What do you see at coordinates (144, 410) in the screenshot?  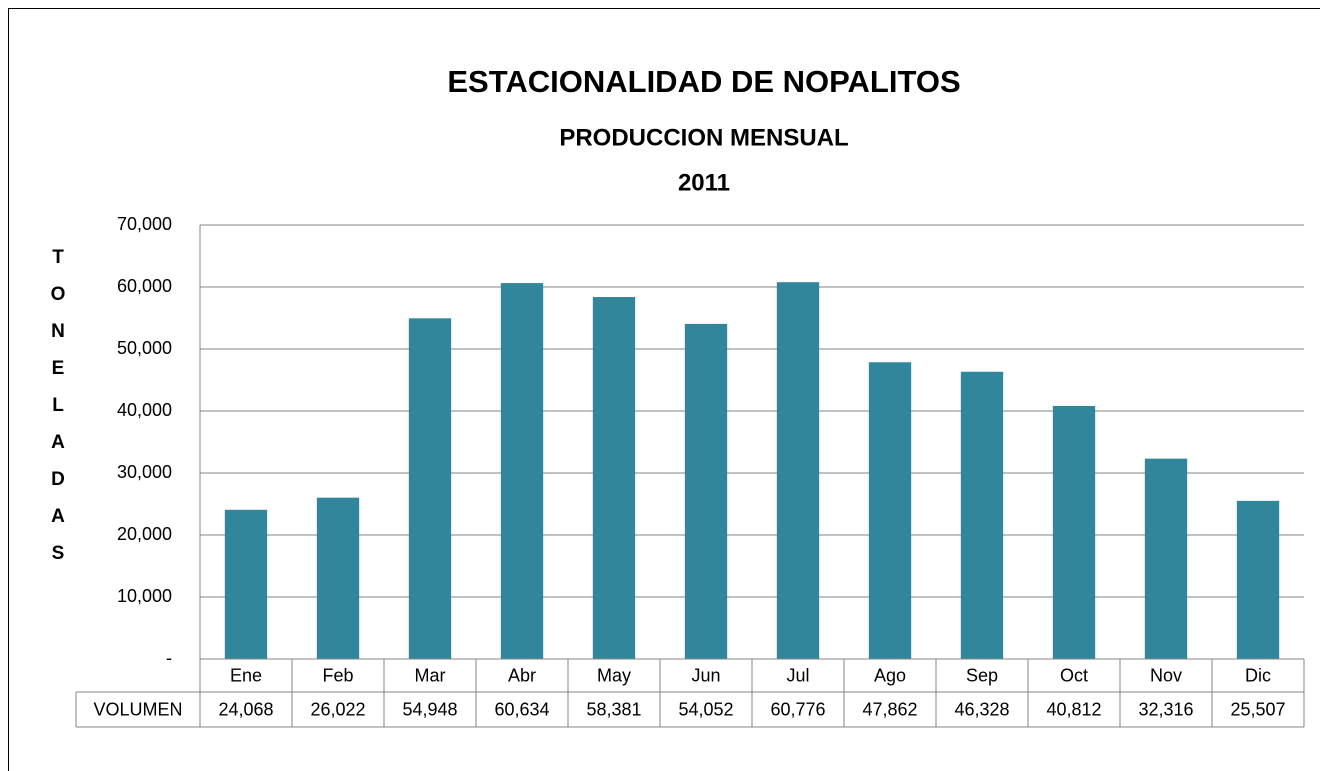 I see `y-tick-label: 40,000` at bounding box center [144, 410].